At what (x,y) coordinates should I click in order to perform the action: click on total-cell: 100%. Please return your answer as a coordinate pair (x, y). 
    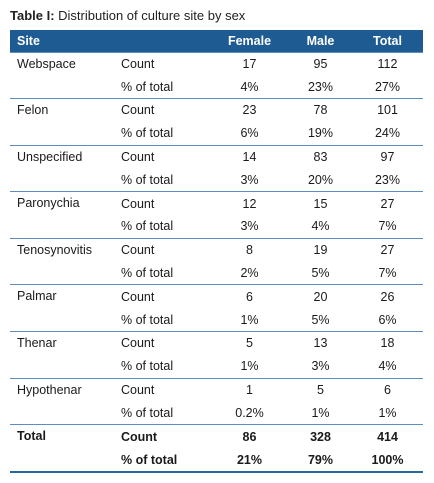
    Looking at the image, I should click on (387, 459).